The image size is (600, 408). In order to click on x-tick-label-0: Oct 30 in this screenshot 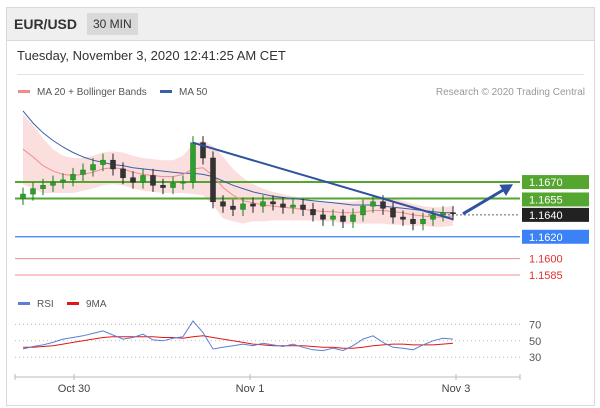, I will do `click(74, 389)`.